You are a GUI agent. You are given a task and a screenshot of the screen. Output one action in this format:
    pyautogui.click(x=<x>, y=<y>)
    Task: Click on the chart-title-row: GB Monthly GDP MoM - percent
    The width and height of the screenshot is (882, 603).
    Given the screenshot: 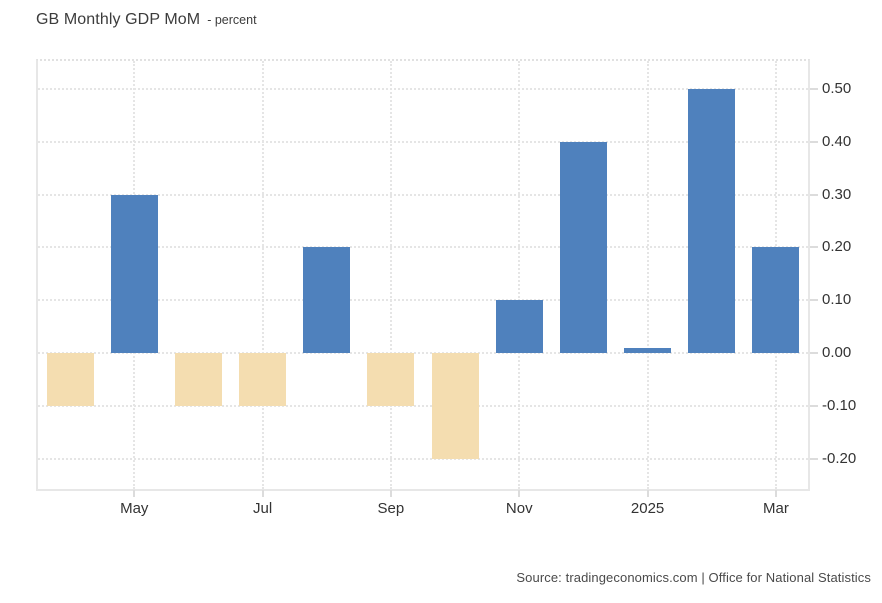 What is the action you would take?
    pyautogui.click(x=146, y=20)
    